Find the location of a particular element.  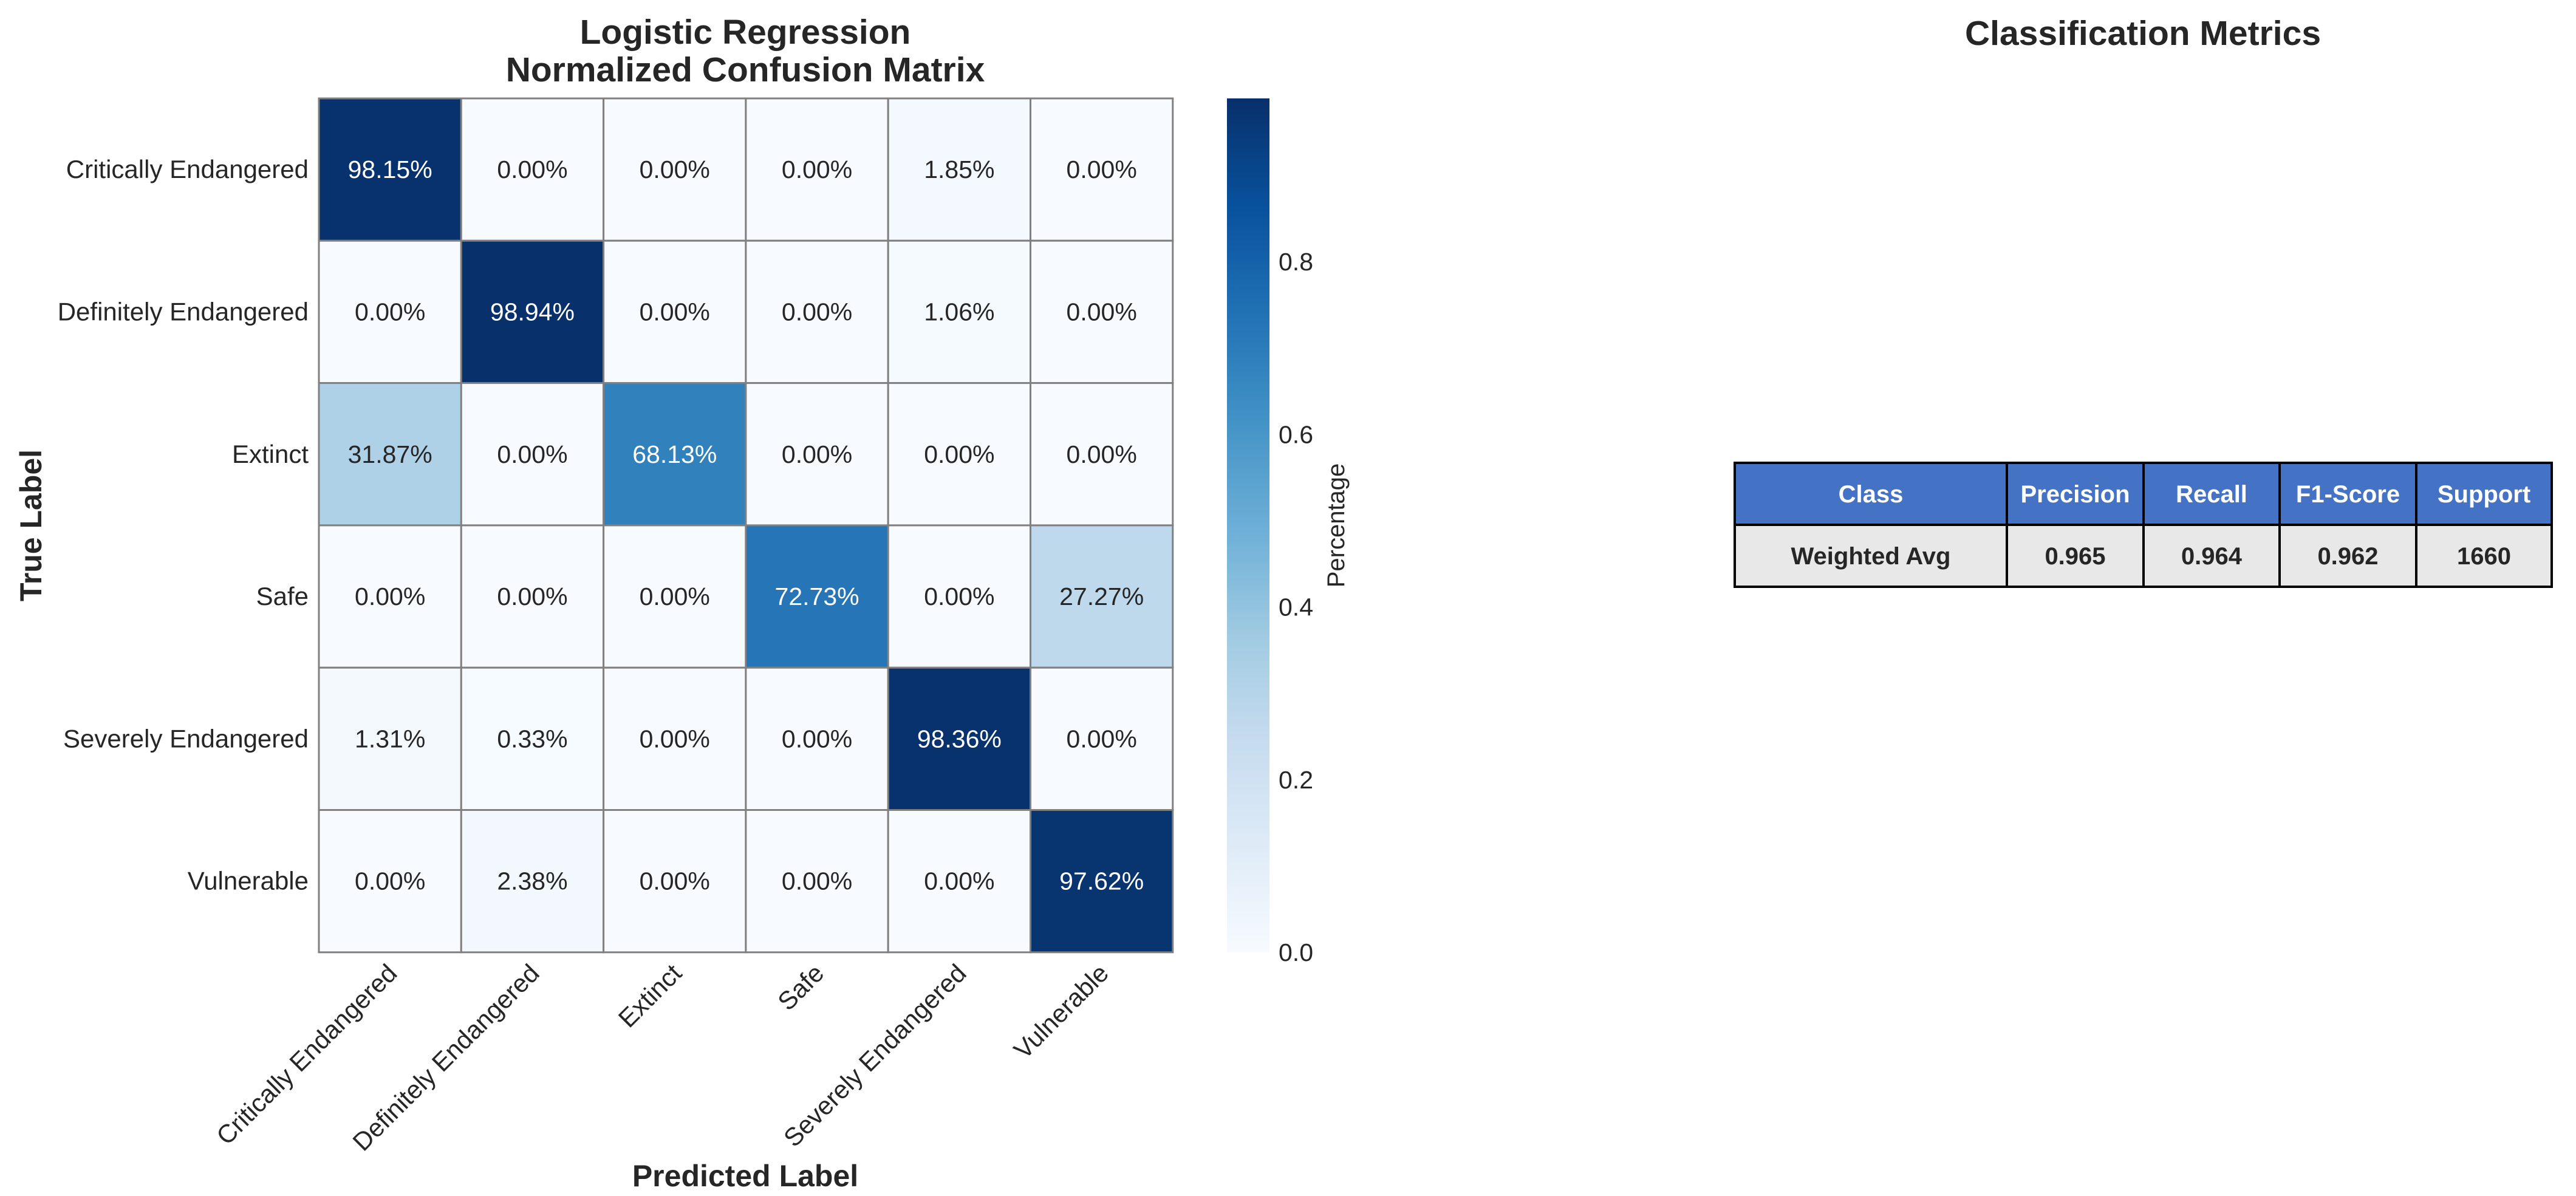

y-tick-label: Extinct is located at coordinates (270, 454).